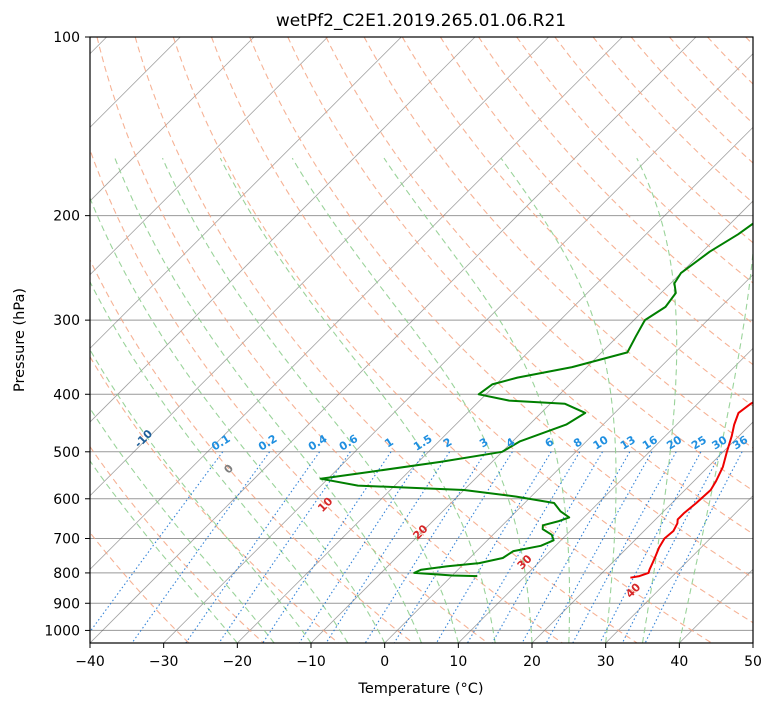 This screenshot has height=713, width=775. Describe the element at coordinates (740, 442) in the screenshot. I see `mixing-ratio-label: 36` at that location.